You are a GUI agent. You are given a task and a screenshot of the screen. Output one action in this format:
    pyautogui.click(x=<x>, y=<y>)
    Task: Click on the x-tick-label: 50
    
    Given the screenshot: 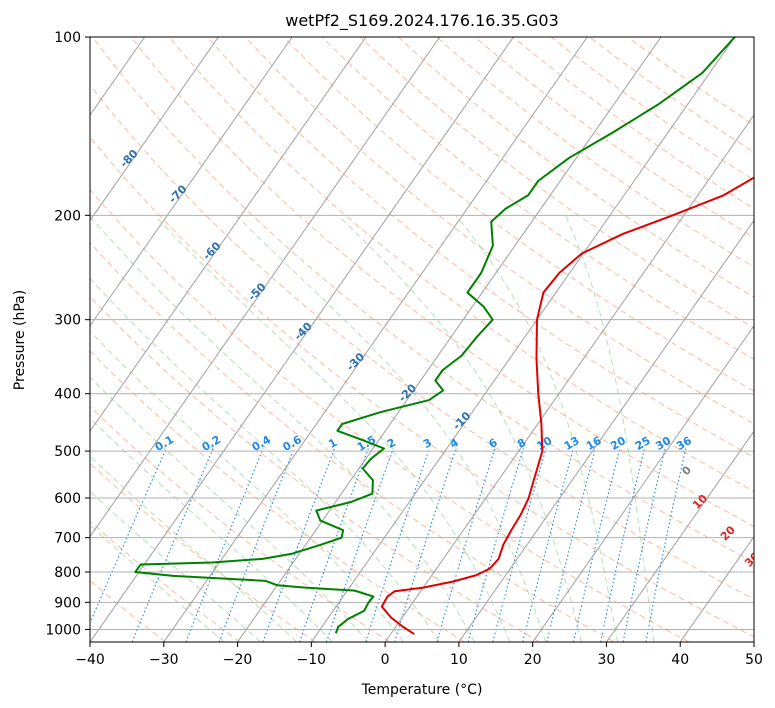 What is the action you would take?
    pyautogui.click(x=754, y=660)
    